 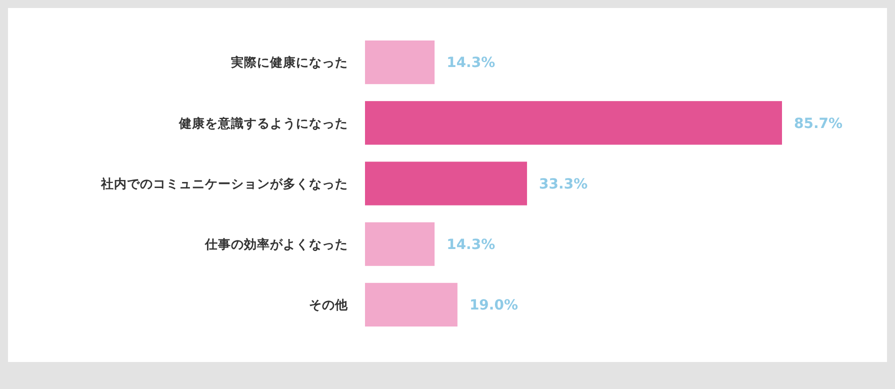 I want to click on data-label: 33.3%, so click(x=563, y=184).